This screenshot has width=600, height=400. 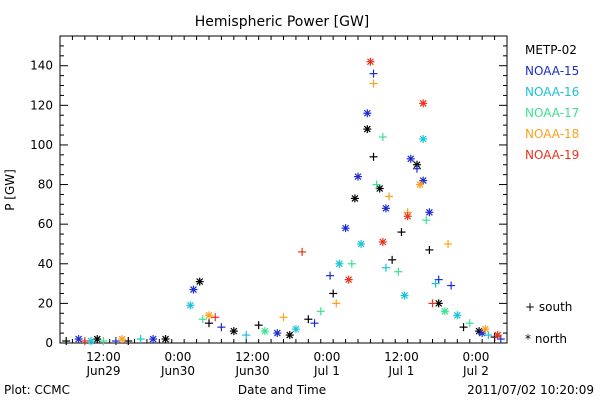 What do you see at coordinates (552, 134) in the screenshot?
I see `legend-entry: NOAA-18` at bounding box center [552, 134].